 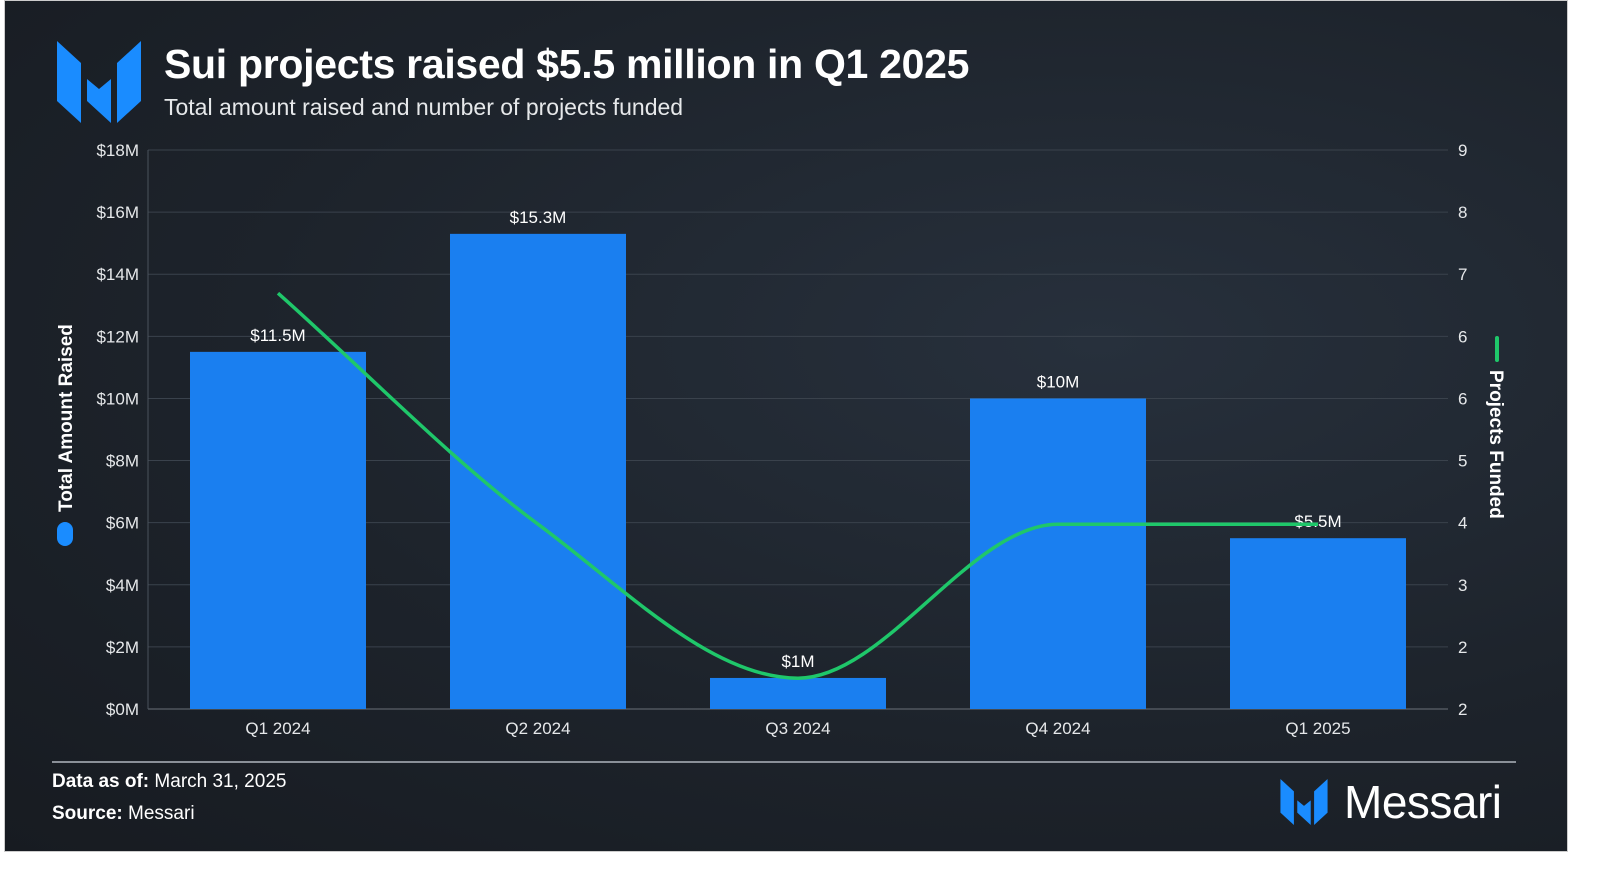 What do you see at coordinates (1318, 623) in the screenshot?
I see `bar-q1-2025` at bounding box center [1318, 623].